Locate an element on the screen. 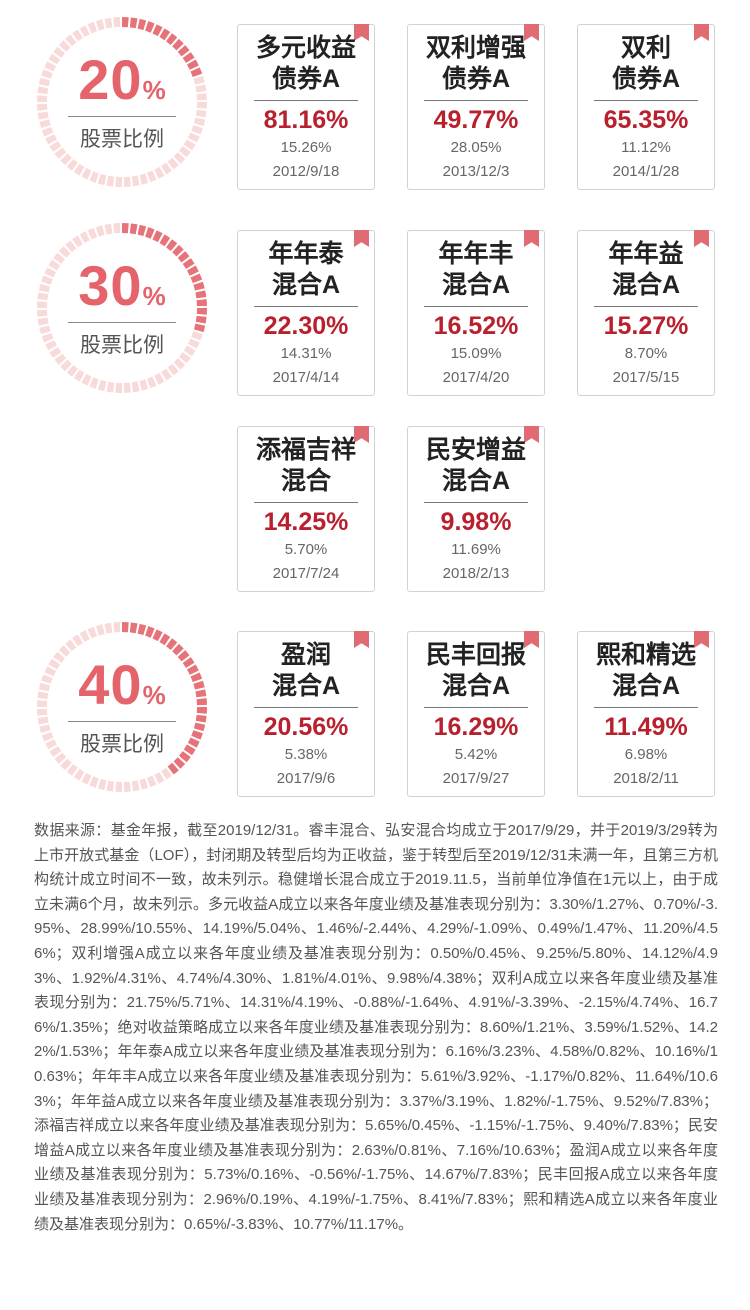 The height and width of the screenshot is (1310, 750). fund-card: 多元收益 债券A 81.16% 15.26% 2012/9/18 is located at coordinates (306, 107).